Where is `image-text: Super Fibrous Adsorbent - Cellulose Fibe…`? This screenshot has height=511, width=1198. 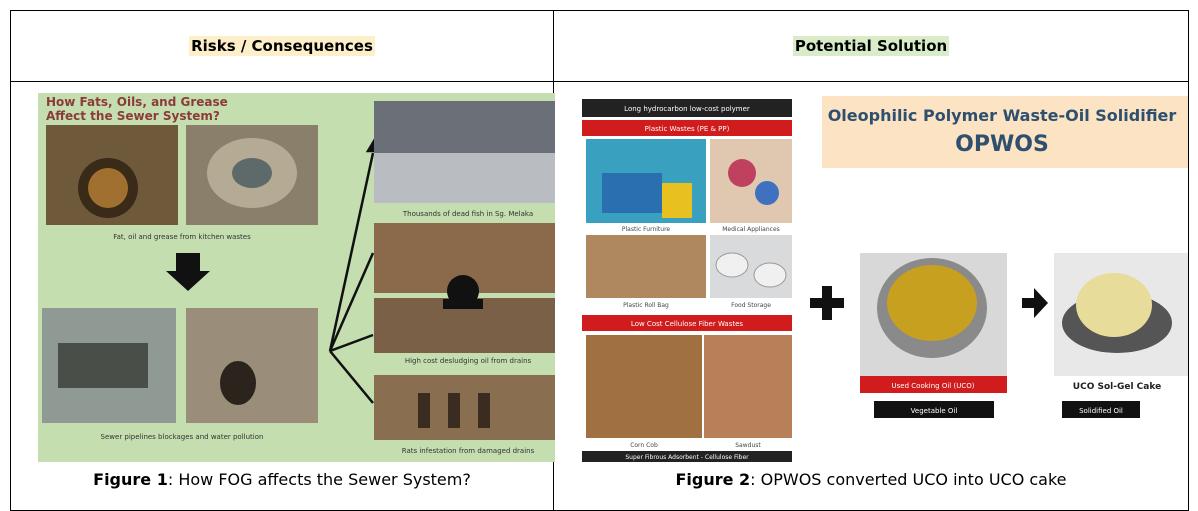
image-text: Super Fibrous Adsorbent - Cellulose Fibe… is located at coordinates (687, 457).